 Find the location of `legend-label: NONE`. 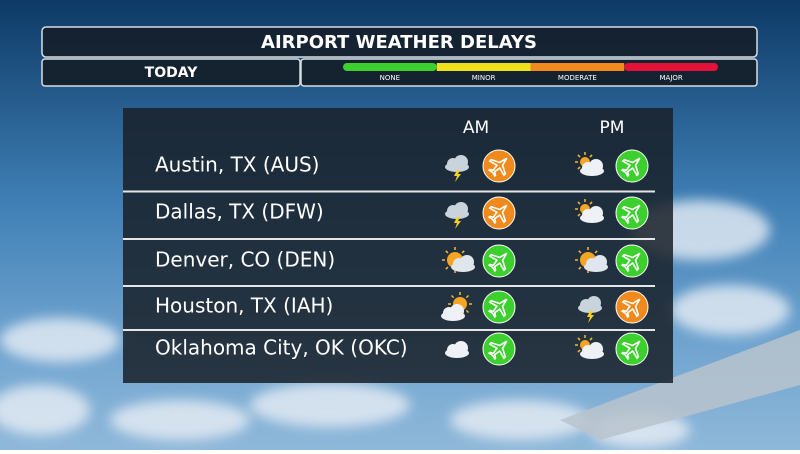

legend-label: NONE is located at coordinates (390, 78).